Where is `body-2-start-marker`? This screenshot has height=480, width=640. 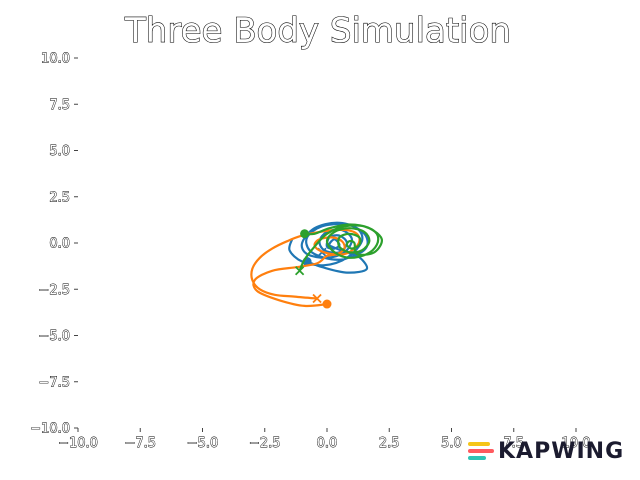
body-2-start-marker is located at coordinates (317, 298).